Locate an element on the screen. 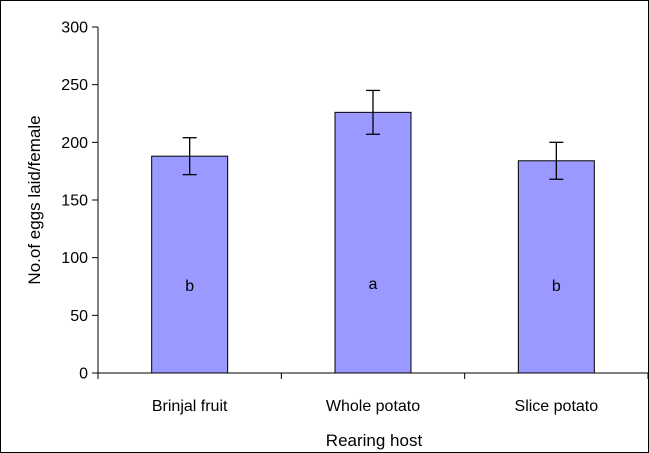 The image size is (649, 453). y-axis-title: No.of eggs laid/female is located at coordinates (34, 199).